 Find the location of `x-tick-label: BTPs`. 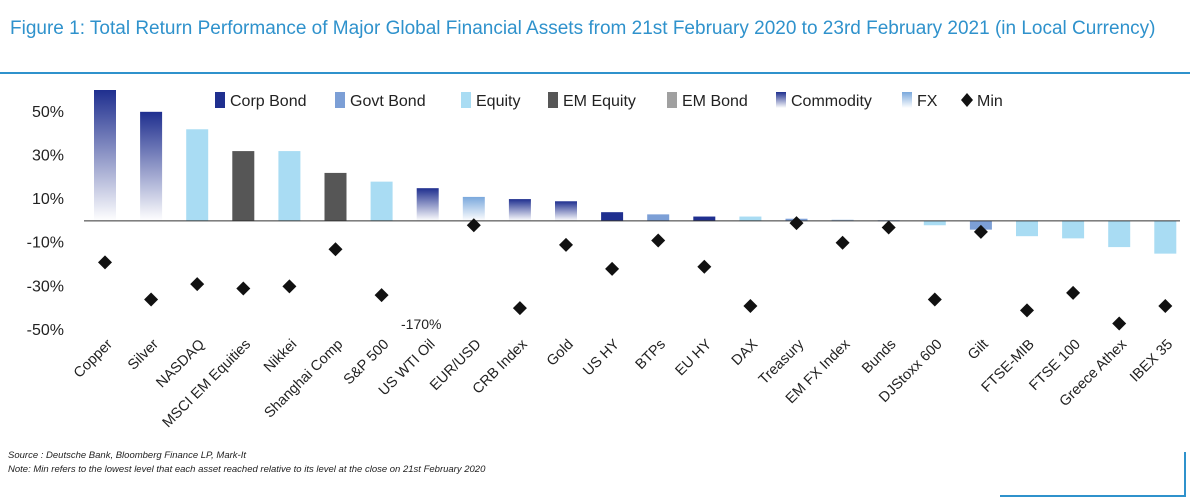

x-tick-label: BTPs is located at coordinates (651, 355).